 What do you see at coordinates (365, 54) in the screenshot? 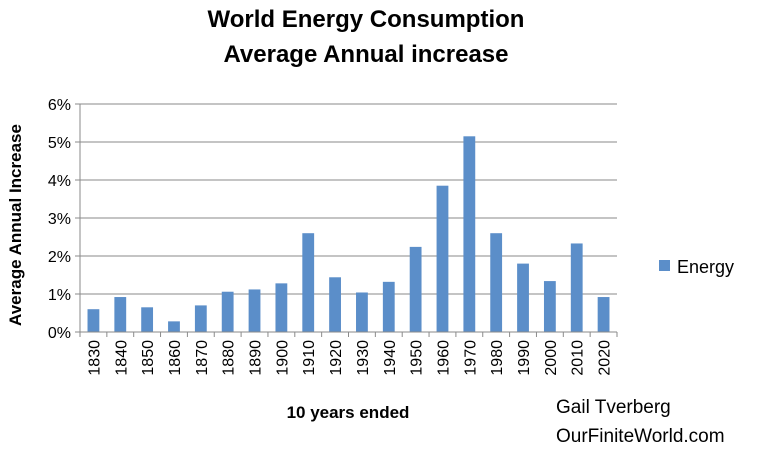
I see `chart-title-line-2: Average Annual increase` at bounding box center [365, 54].